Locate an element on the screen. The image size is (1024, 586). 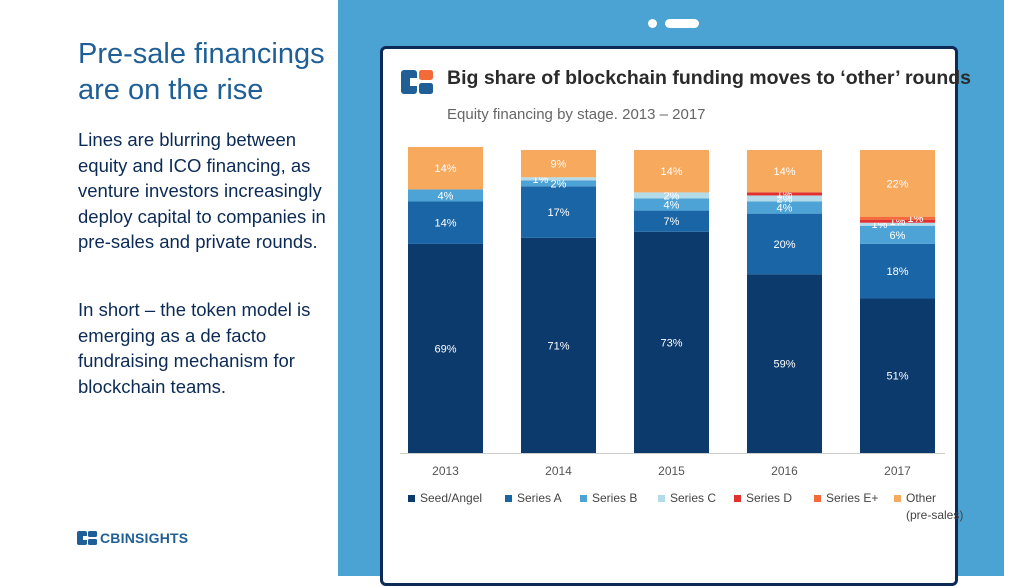
data-label: 69% is located at coordinates (445, 349).